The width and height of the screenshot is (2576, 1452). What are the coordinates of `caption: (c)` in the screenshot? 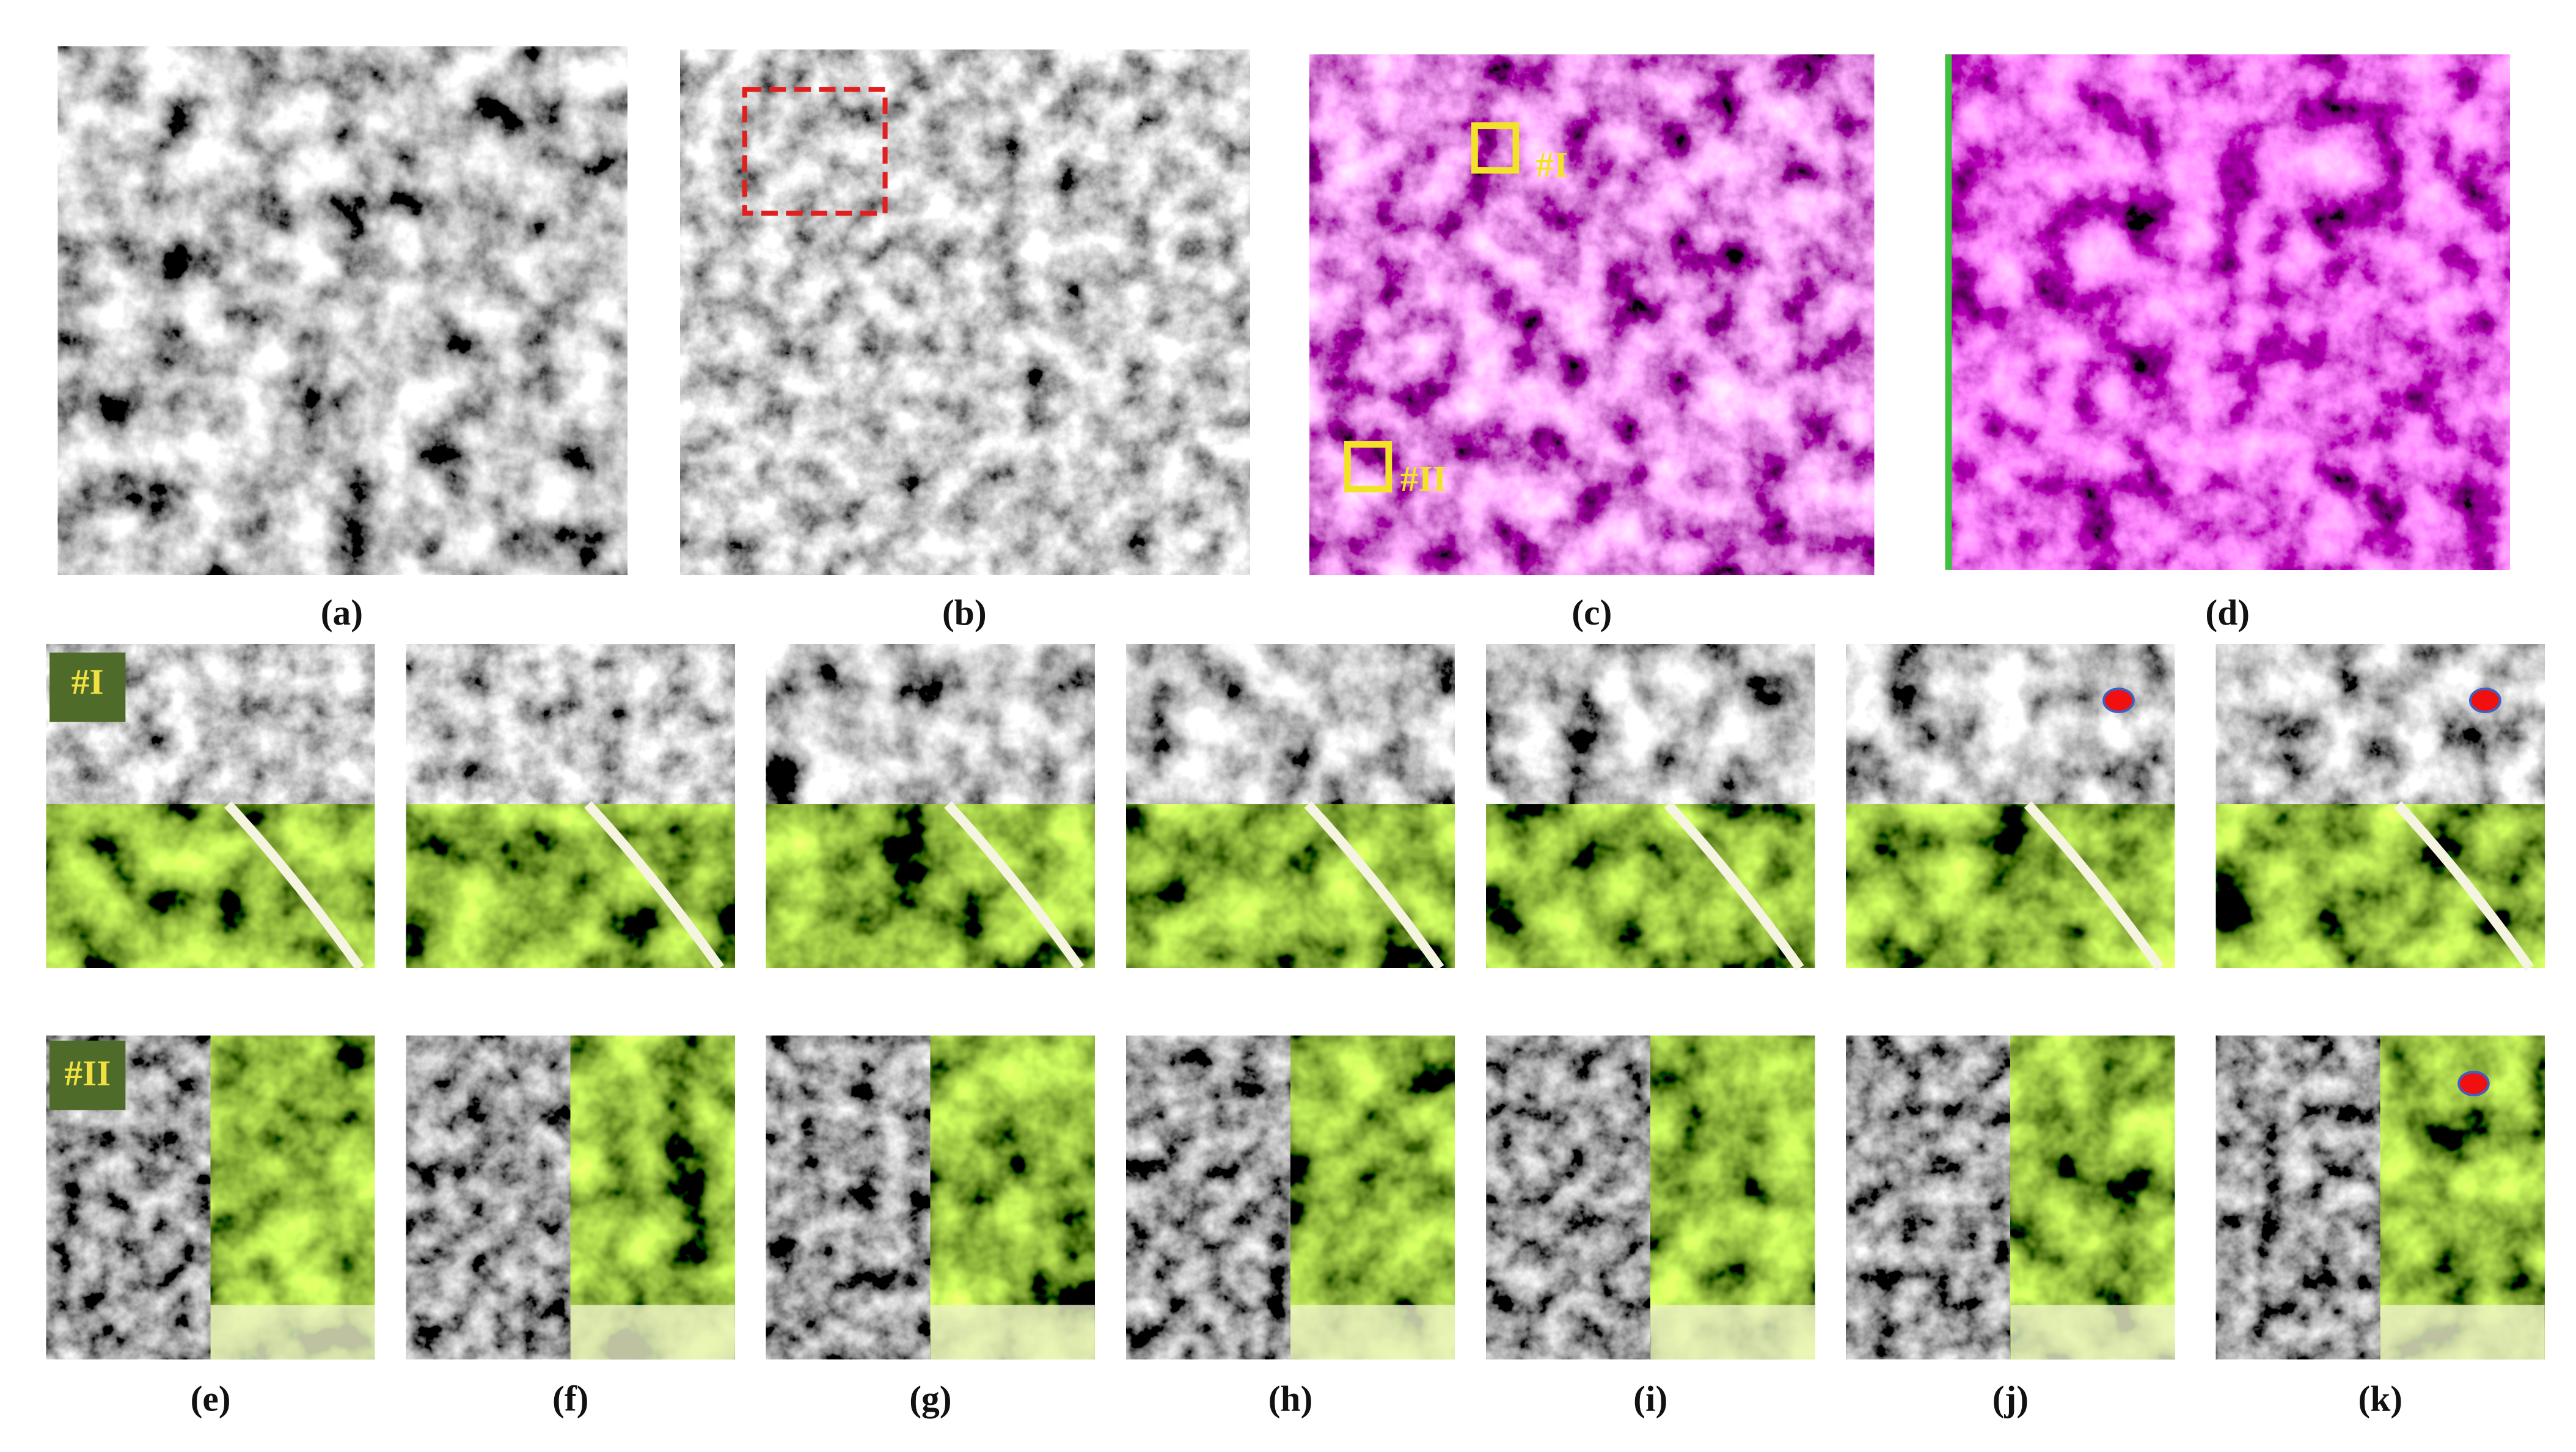 It's located at (1592, 612).